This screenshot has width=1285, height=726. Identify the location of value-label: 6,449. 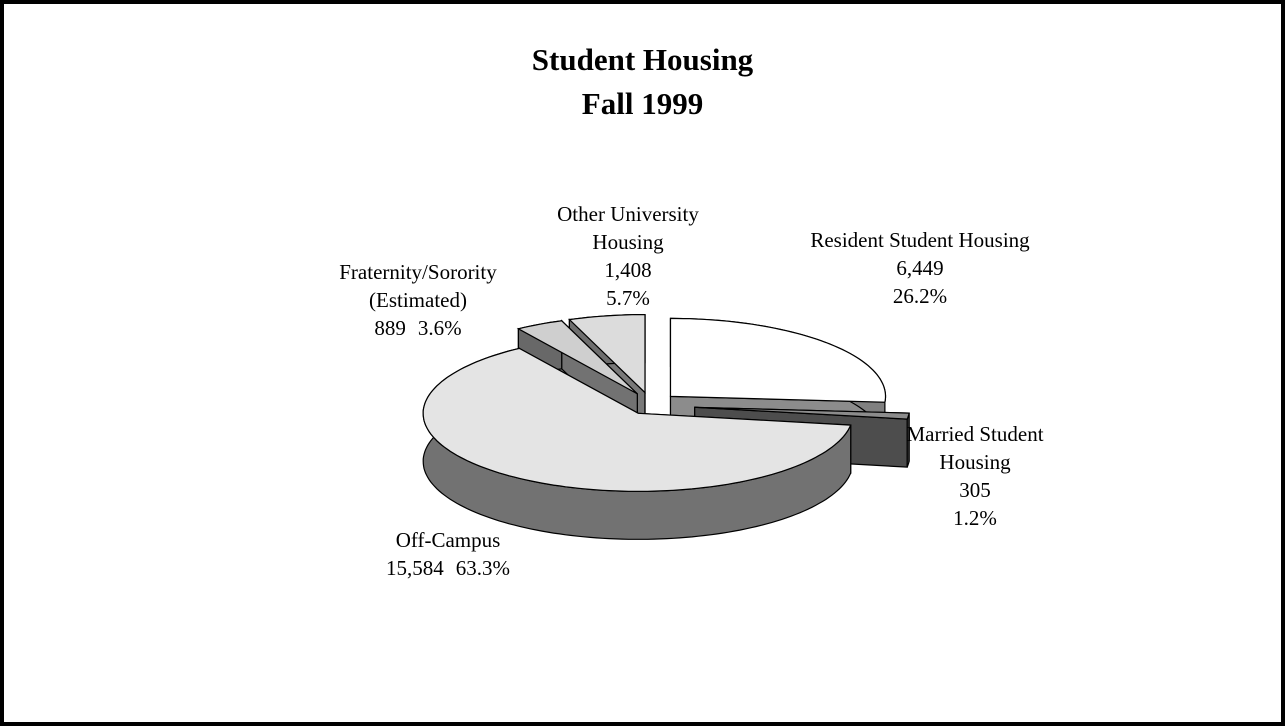
(920, 268).